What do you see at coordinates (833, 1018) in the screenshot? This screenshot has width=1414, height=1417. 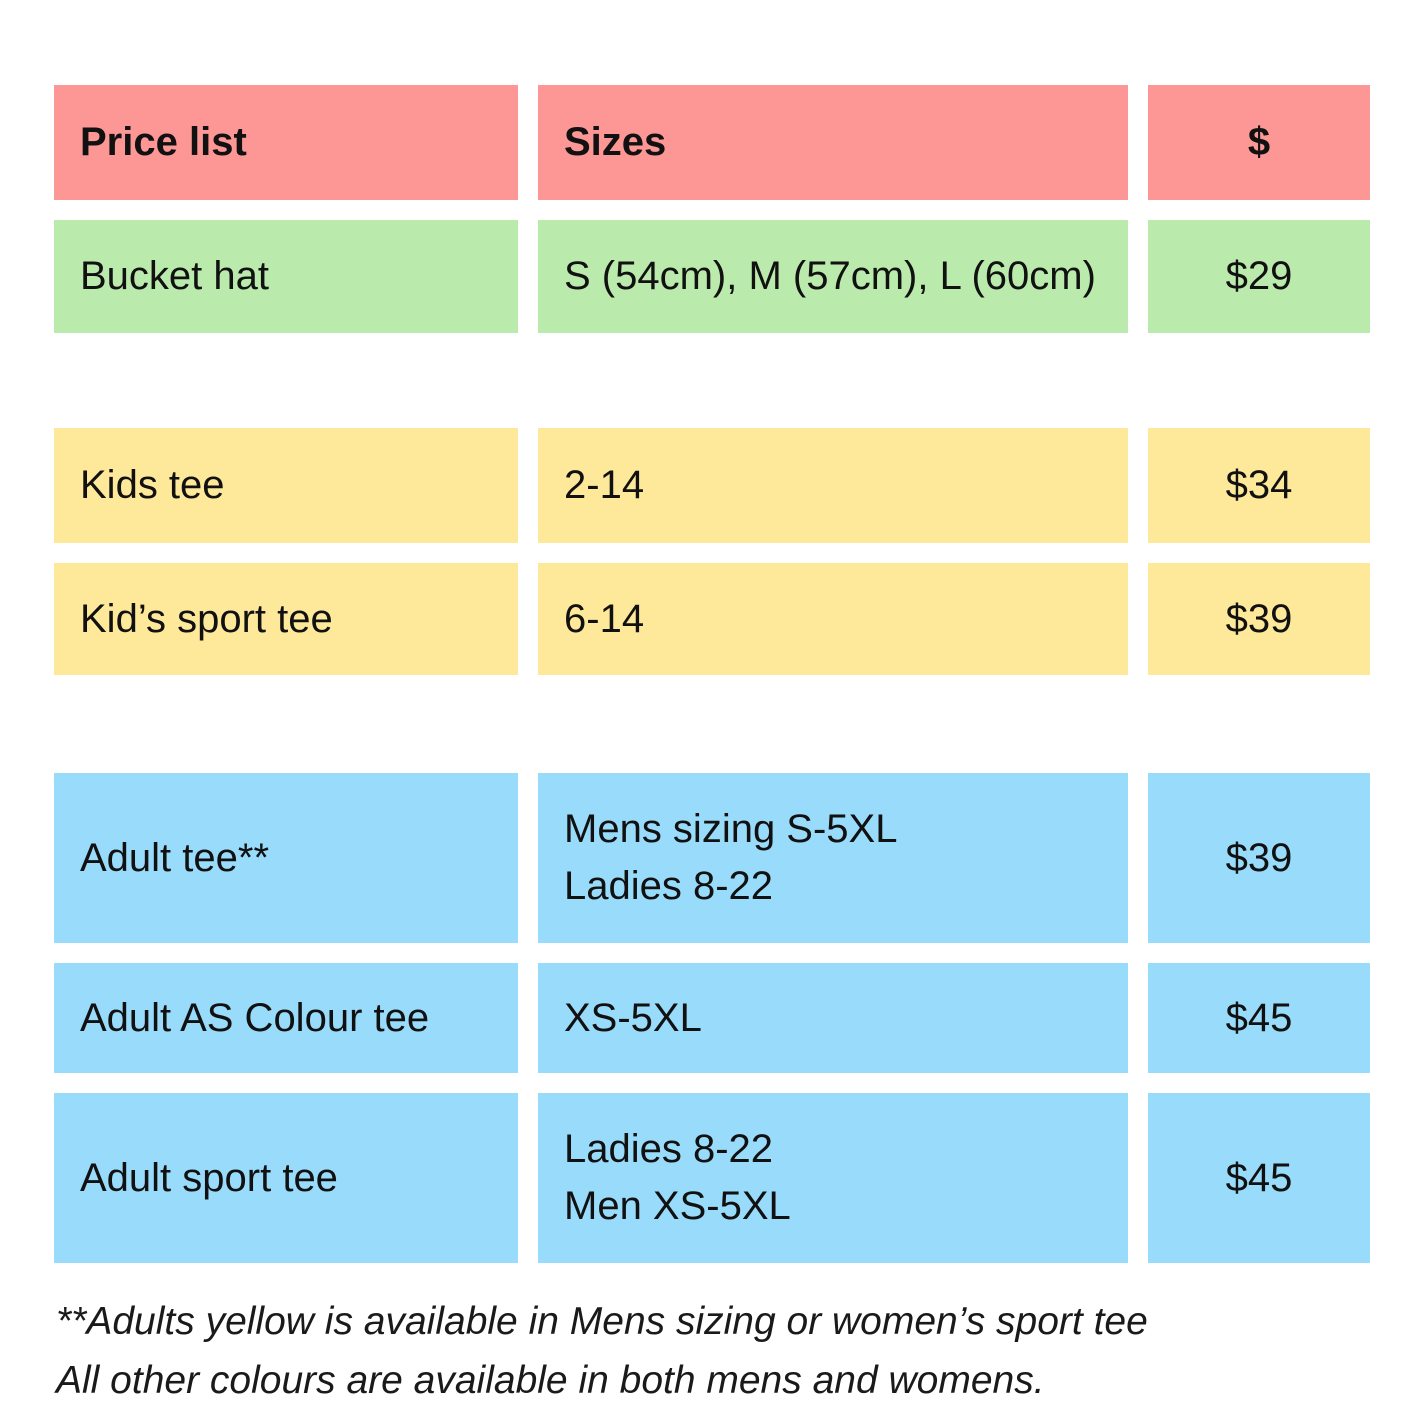 I see `item-sizes-cell: XS-5XL` at bounding box center [833, 1018].